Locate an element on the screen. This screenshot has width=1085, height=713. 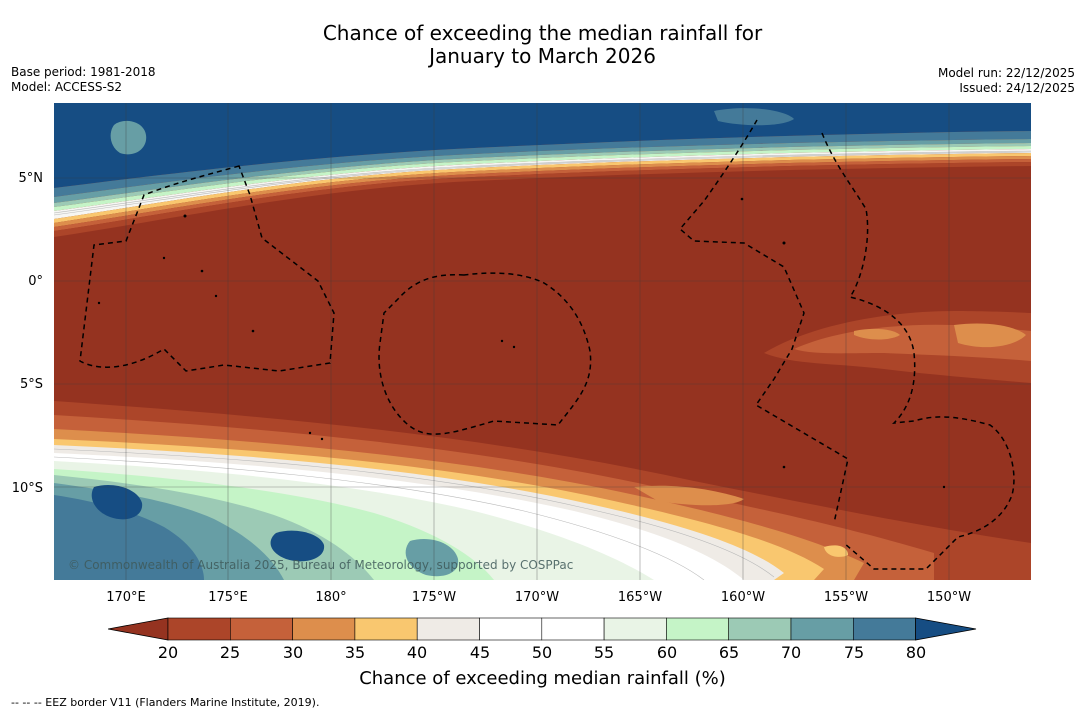
lon-label-175w: 175°W is located at coordinates (434, 597).